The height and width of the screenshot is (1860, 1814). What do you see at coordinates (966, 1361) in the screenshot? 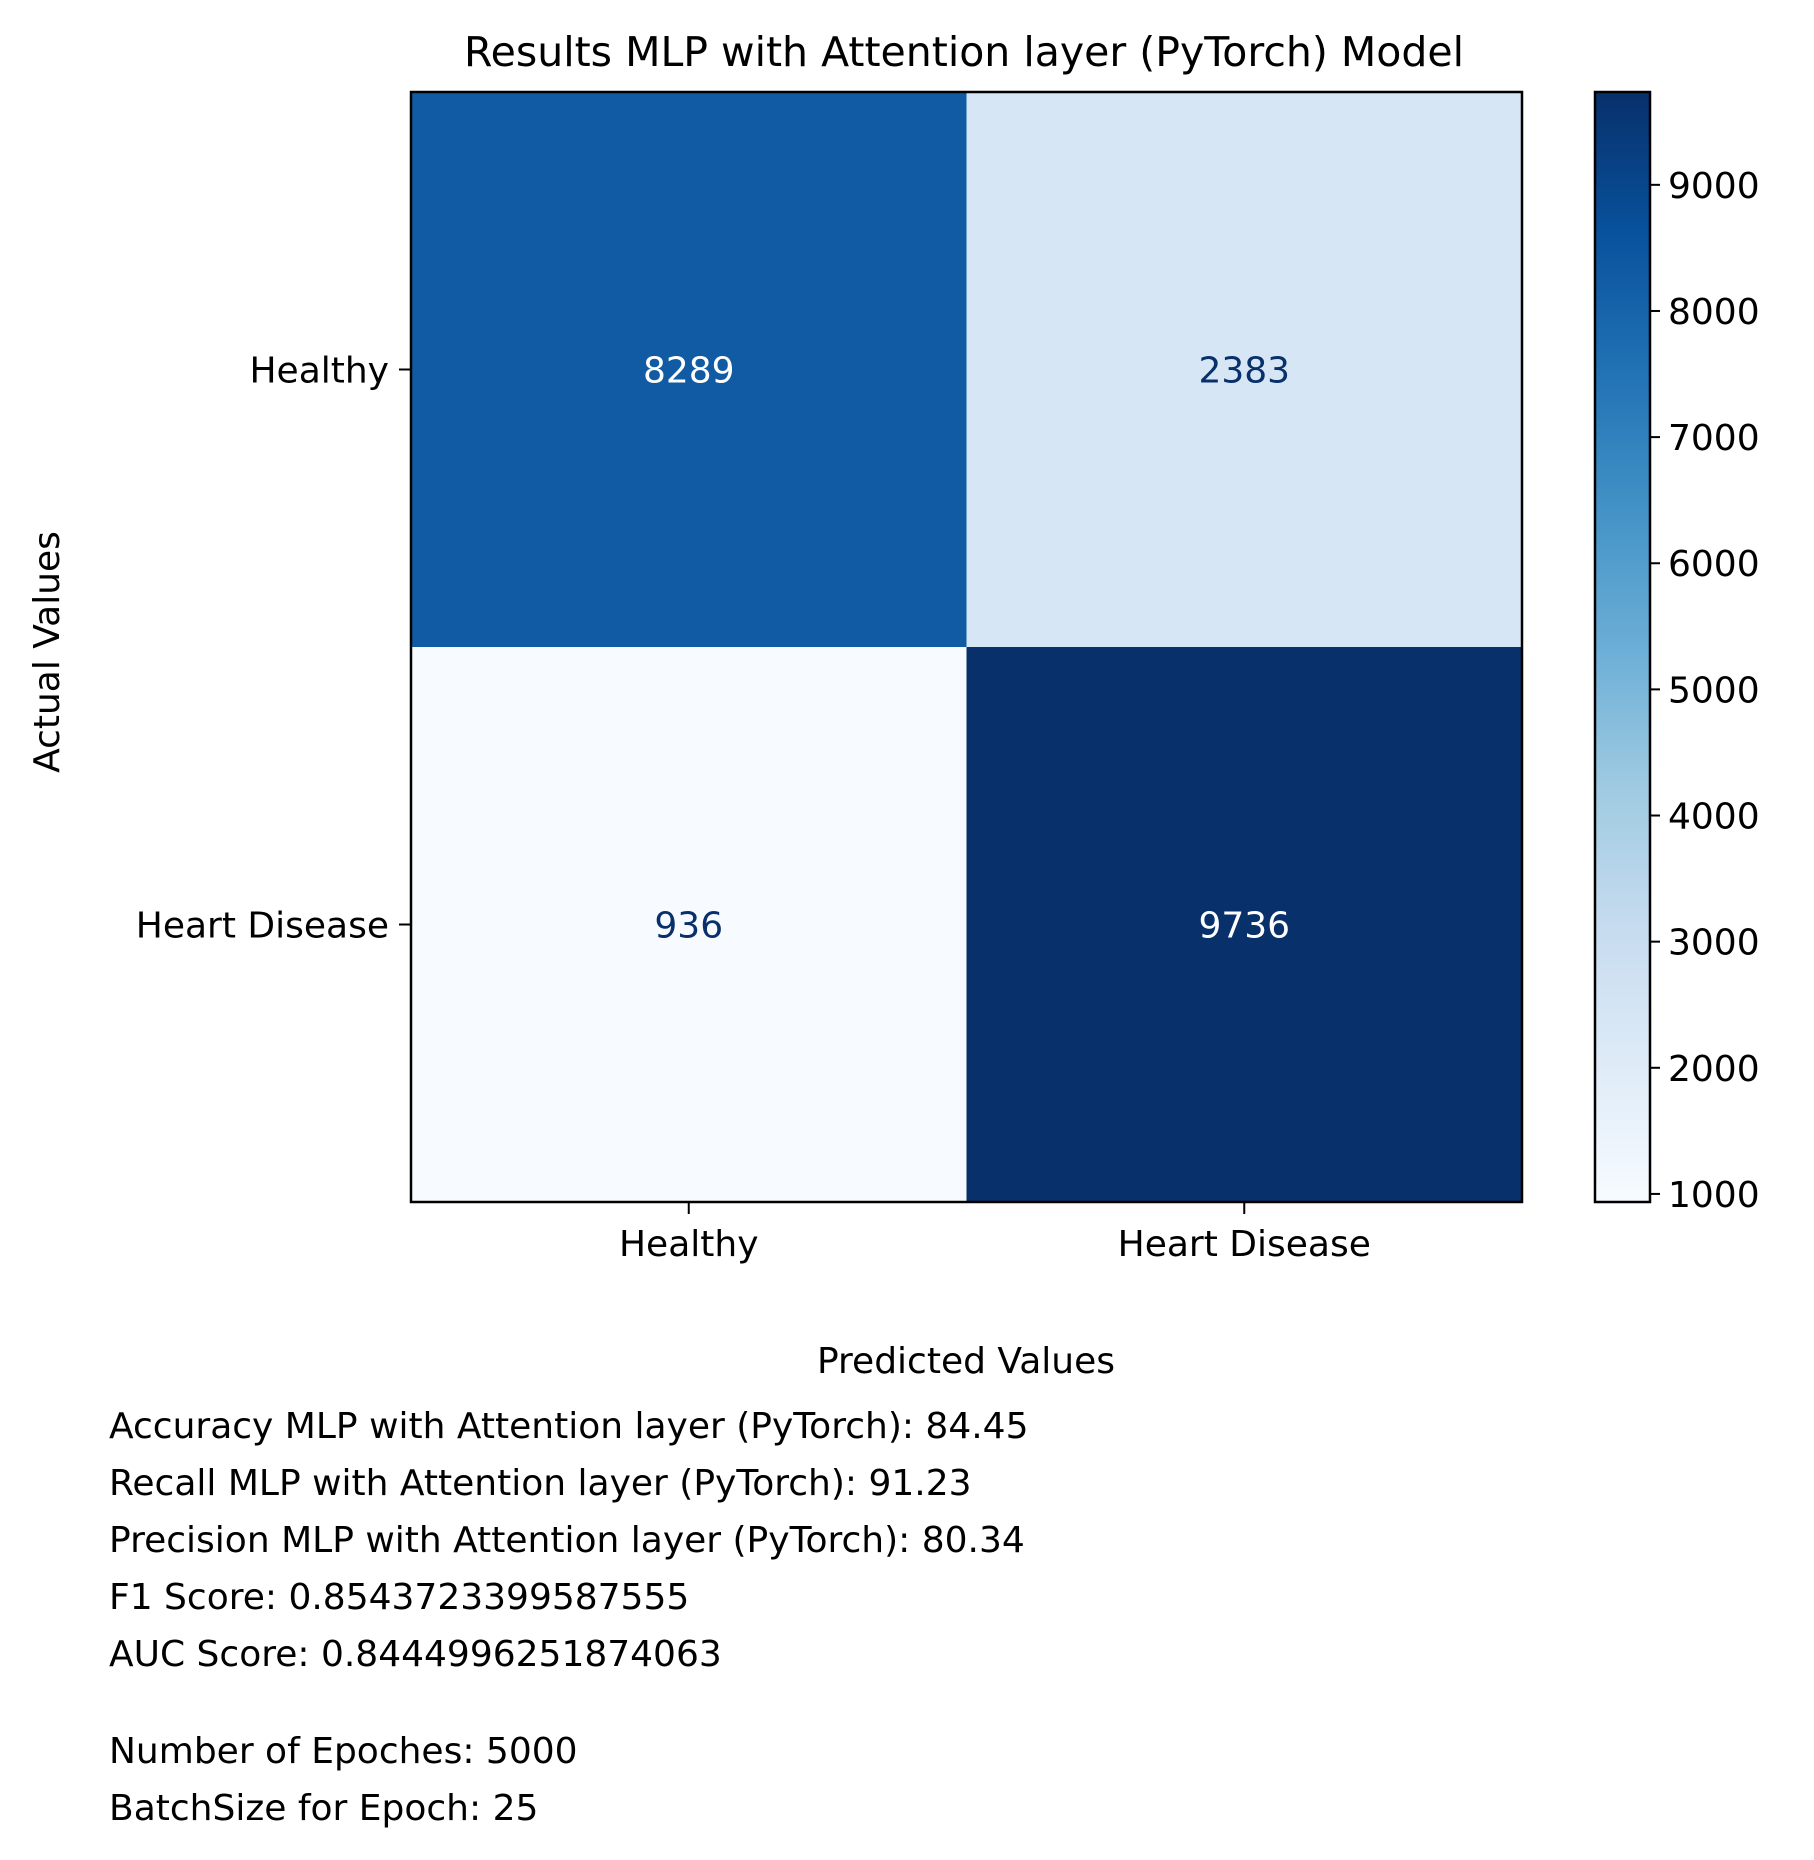
I see `x-axis-label: Predicted Values` at bounding box center [966, 1361].